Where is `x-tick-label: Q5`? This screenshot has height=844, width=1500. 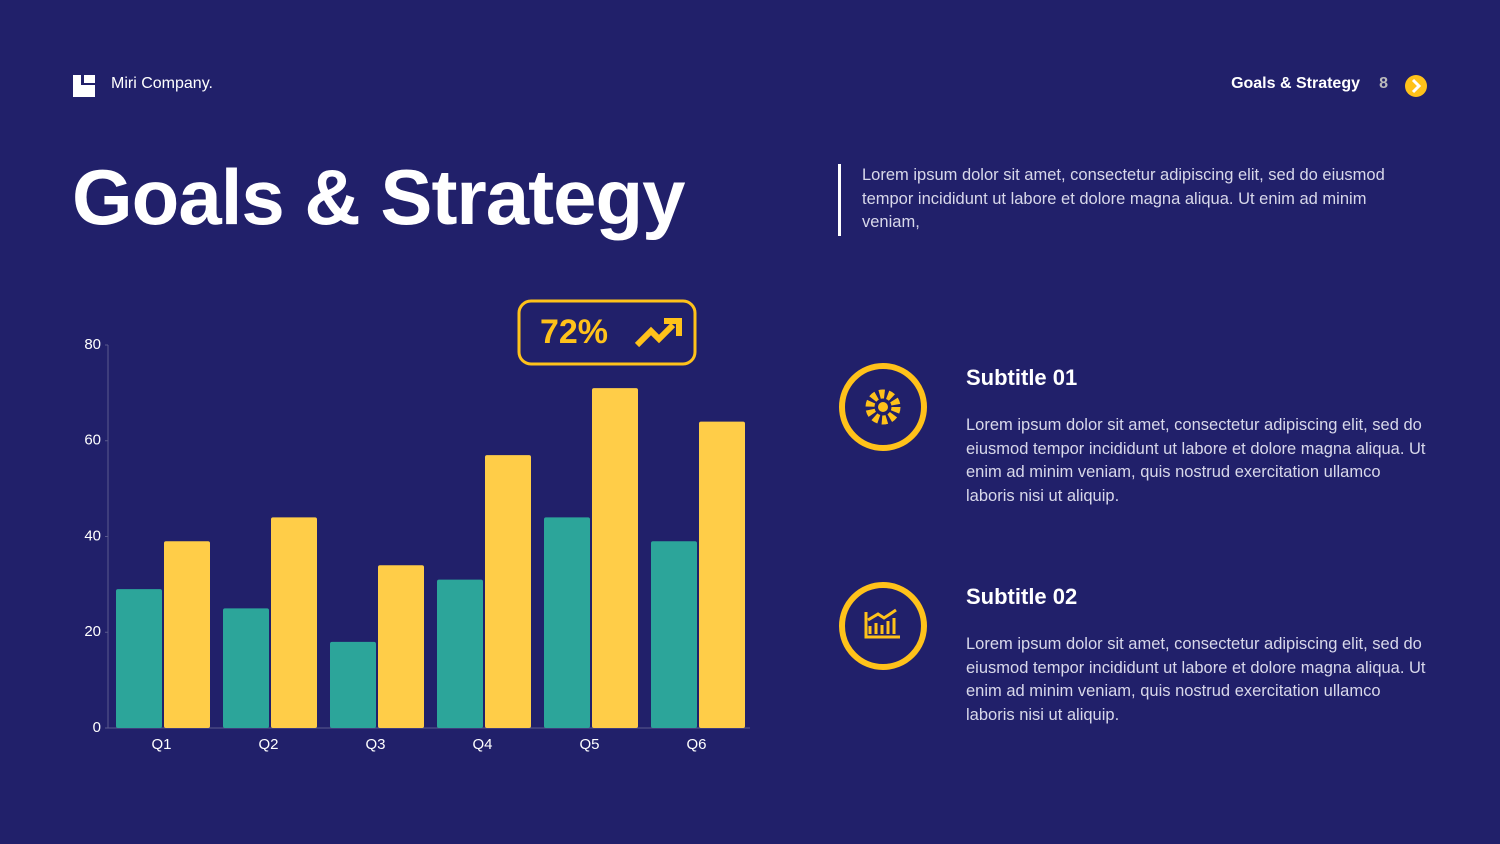
x-tick-label: Q5 is located at coordinates (589, 744).